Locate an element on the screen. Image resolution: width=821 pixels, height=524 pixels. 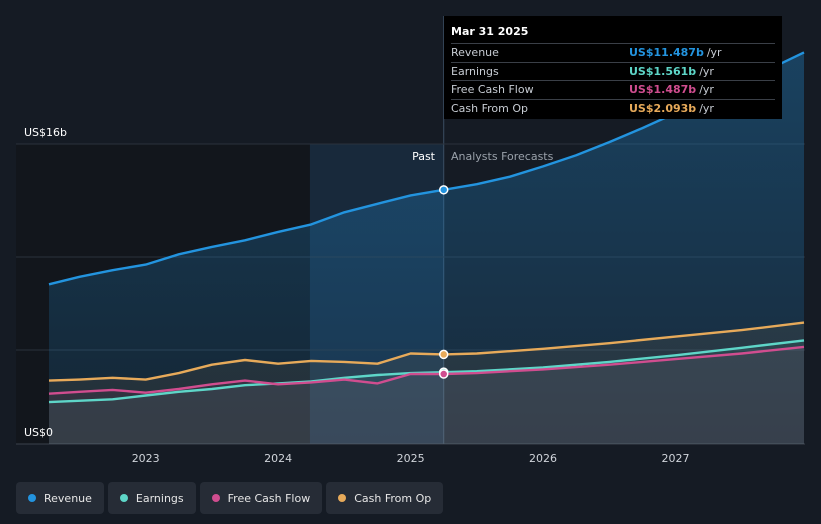
legend-item-cash-from-op: Cash From Op is located at coordinates (385, 498).